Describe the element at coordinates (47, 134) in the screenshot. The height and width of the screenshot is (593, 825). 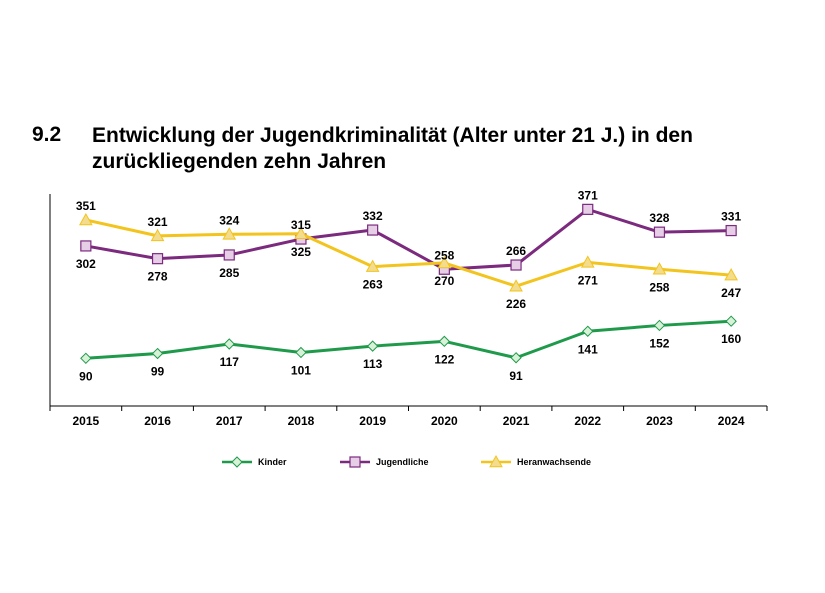
I see `section-number: 9.2` at that location.